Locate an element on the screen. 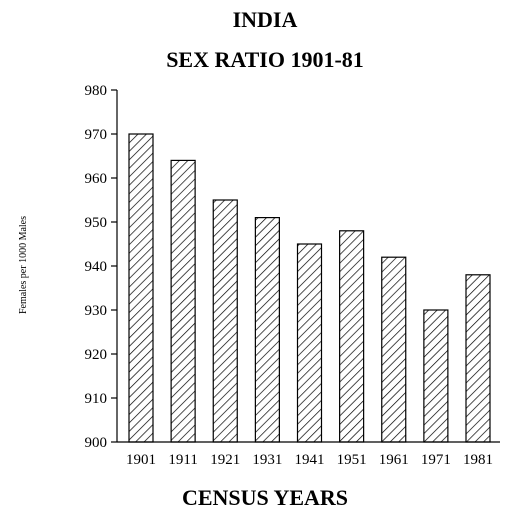 The height and width of the screenshot is (514, 518). y-axis-label: Females per 1000 Males is located at coordinates (23, 265).